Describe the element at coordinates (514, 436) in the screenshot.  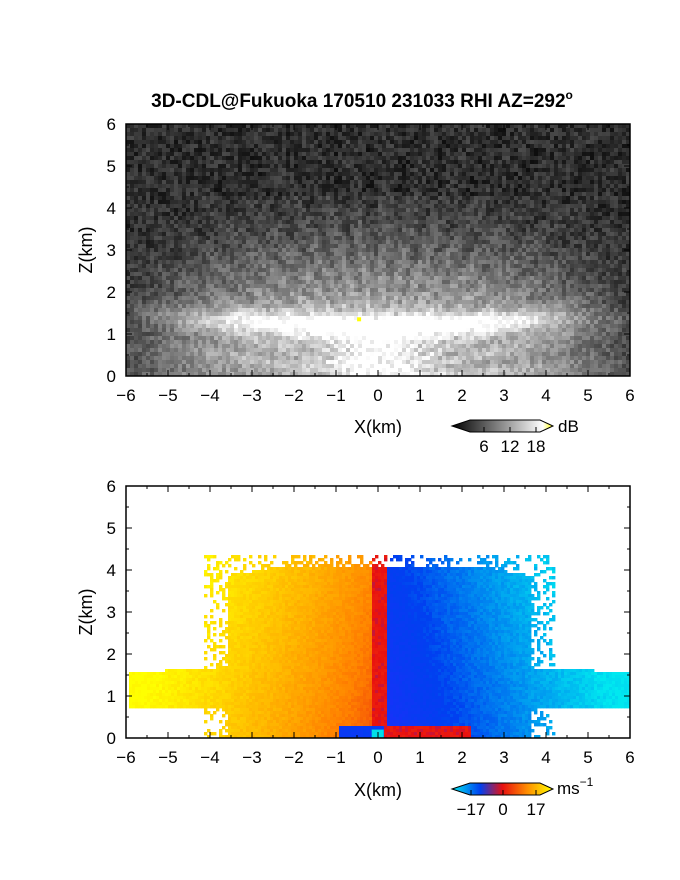
I see `colorbar-db: 6 12 18 dB` at that location.